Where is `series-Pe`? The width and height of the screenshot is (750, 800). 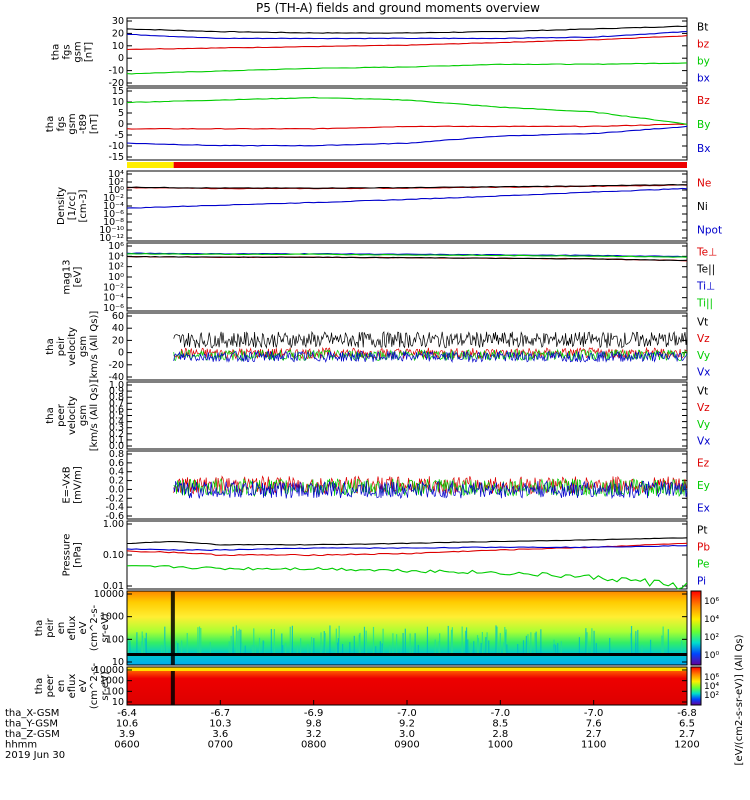
series-Pe is located at coordinates (407, 577).